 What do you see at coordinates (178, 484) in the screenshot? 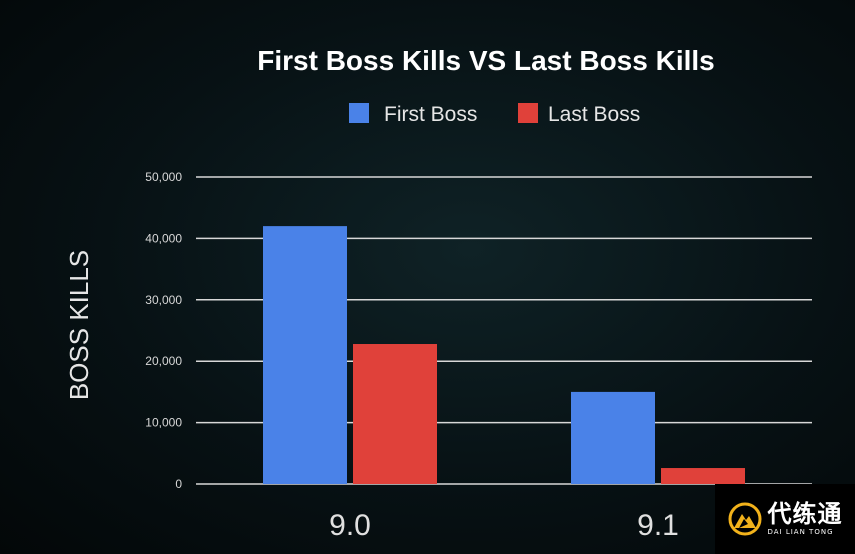
I see `y-tick-label: 0` at bounding box center [178, 484].